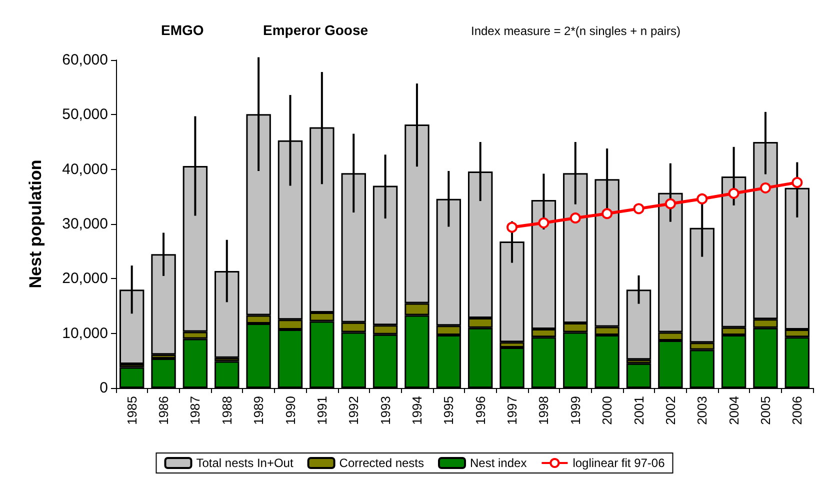 Image resolution: width=829 pixels, height=485 pixels. What do you see at coordinates (498, 463) in the screenshot?
I see `legend-label: Nest index` at bounding box center [498, 463].